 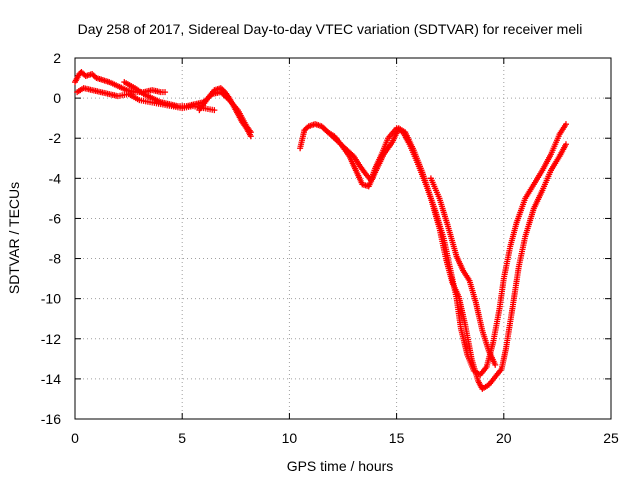 What do you see at coordinates (611, 438) in the screenshot?
I see `x-tick-label: 25` at bounding box center [611, 438].